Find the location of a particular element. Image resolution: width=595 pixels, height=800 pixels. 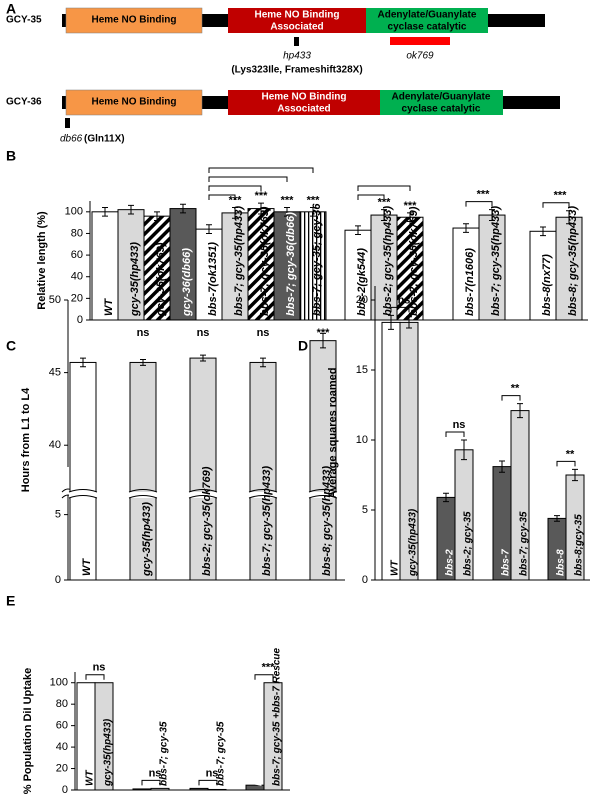

y-axis-title: % Population DiI Uptake is located at coordinates (28, 731).